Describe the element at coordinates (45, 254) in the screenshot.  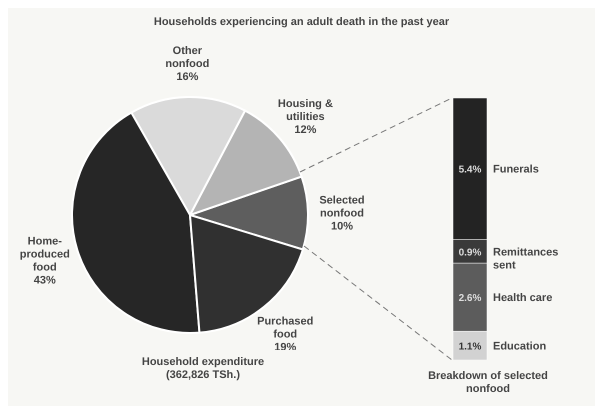
I see `slice-label: Home-produced food` at that location.